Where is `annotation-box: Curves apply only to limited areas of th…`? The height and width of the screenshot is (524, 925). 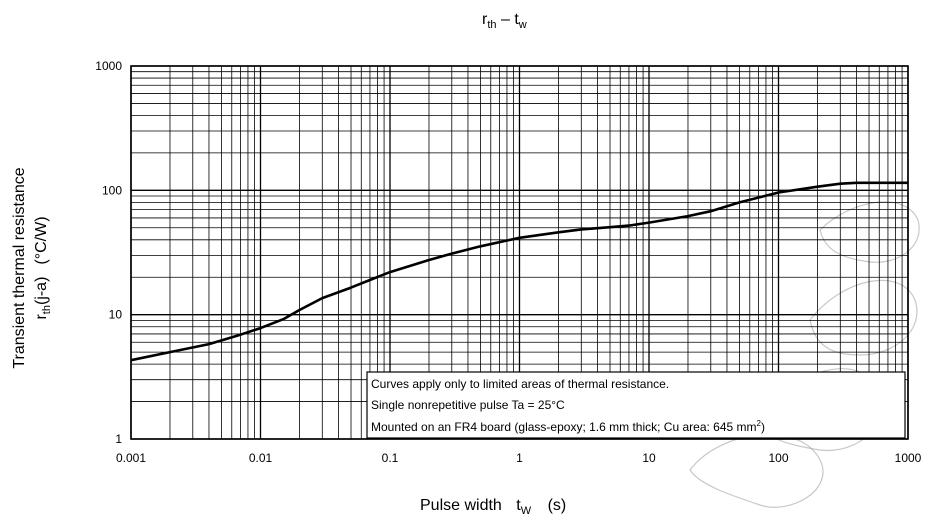 annotation-box: Curves apply only to limited areas of th… is located at coordinates (636, 405).